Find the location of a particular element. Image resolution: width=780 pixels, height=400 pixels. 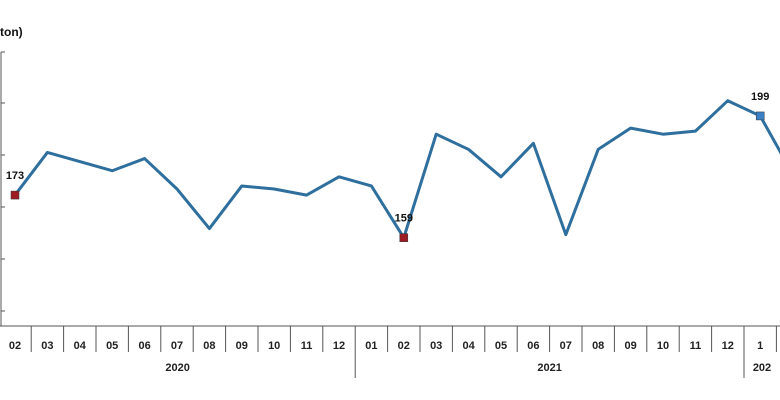

data-point-label: 173 is located at coordinates (15, 176).